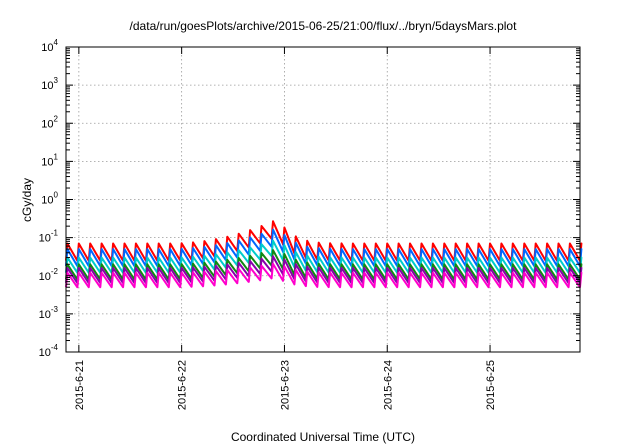  I want to click on x-tick-label: 2015-6-25, so click(491, 385).